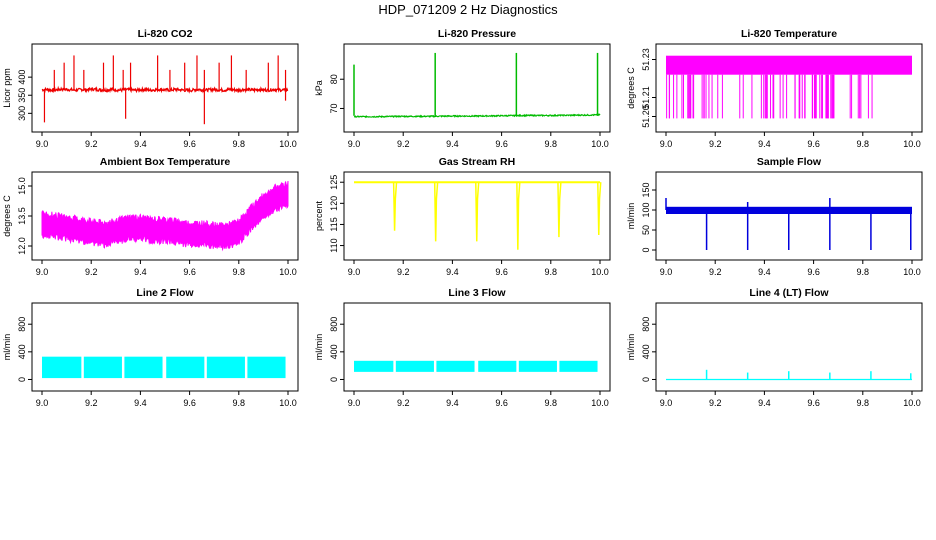 The height and width of the screenshot is (540, 936). I want to click on y-tick-label: 12.0, so click(22, 246).